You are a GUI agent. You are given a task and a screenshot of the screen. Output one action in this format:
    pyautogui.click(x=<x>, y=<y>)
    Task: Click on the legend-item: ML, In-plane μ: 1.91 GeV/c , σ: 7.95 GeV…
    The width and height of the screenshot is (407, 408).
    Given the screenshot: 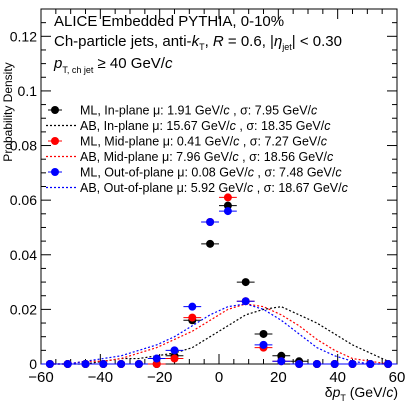 What is the action you would take?
    pyautogui.click(x=183, y=111)
    